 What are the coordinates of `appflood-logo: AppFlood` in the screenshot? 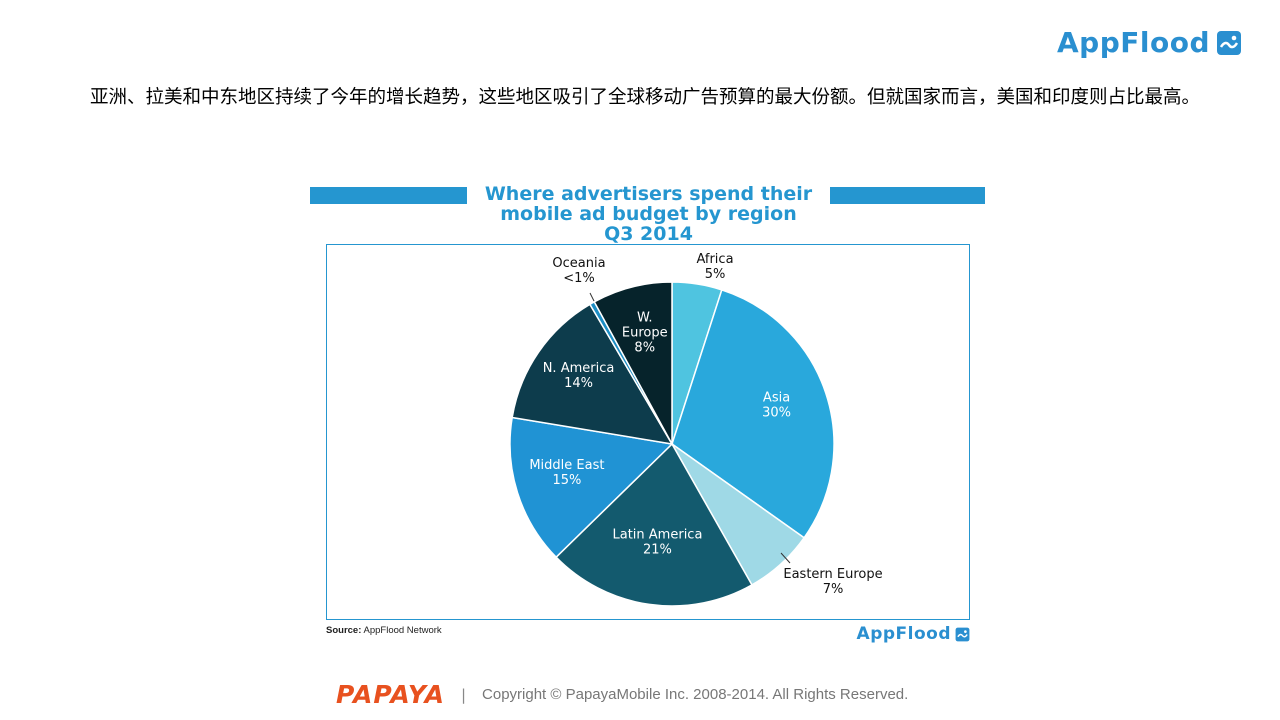 It's located at (1149, 42).